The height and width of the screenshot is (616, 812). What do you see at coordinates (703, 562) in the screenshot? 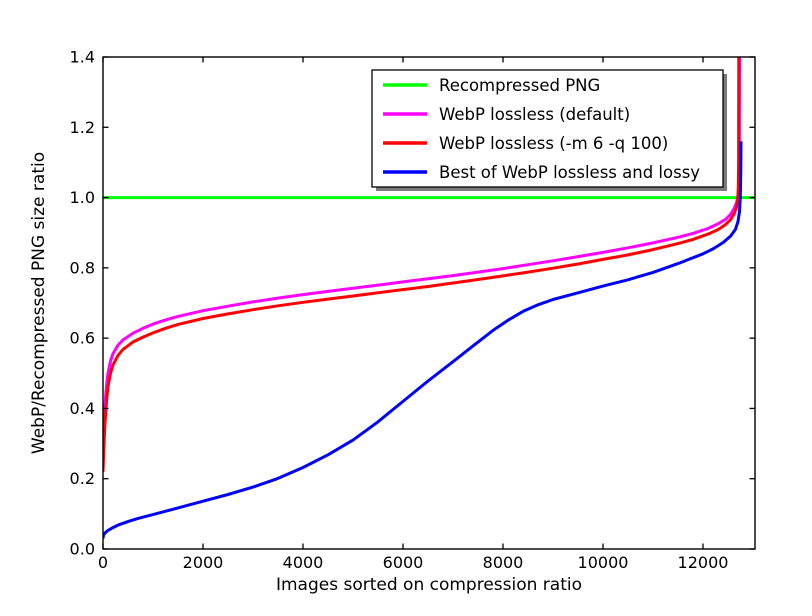
I see `x-tick-label: 12000` at bounding box center [703, 562].